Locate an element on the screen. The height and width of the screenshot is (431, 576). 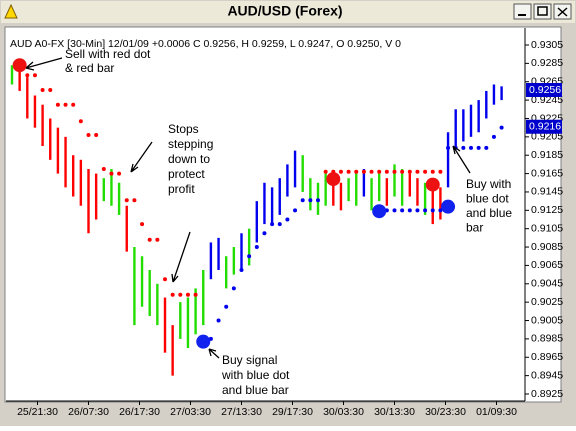
x-tick-label: 27/13:30 is located at coordinates (241, 412).